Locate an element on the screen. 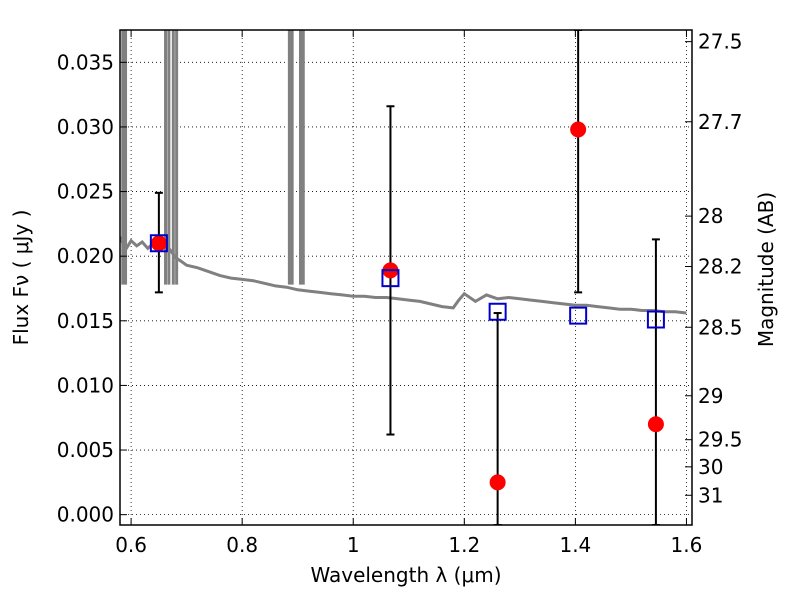 This screenshot has height=604, width=800. spectrum-line is located at coordinates (403, 275).